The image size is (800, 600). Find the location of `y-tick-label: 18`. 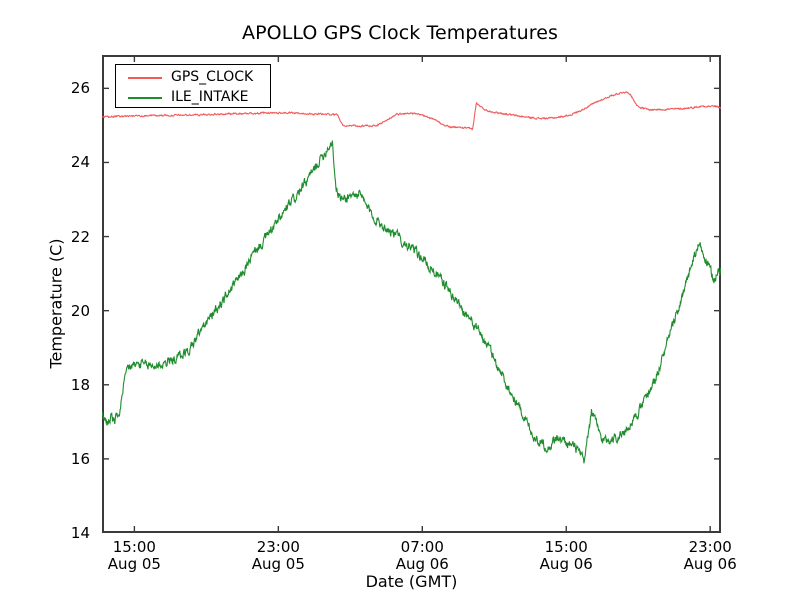

y-tick-label: 18 is located at coordinates (80, 384).